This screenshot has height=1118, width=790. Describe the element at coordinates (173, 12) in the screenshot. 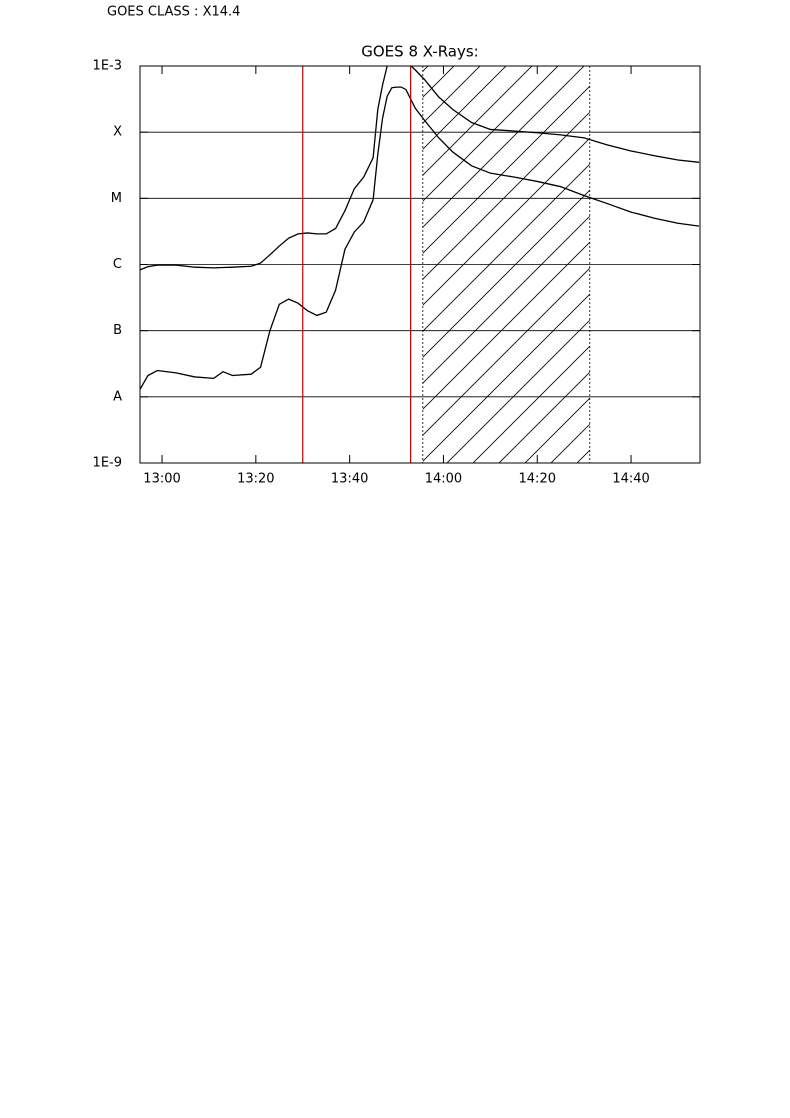

I see `goes-class: GOES CLASS : X14.4` at that location.